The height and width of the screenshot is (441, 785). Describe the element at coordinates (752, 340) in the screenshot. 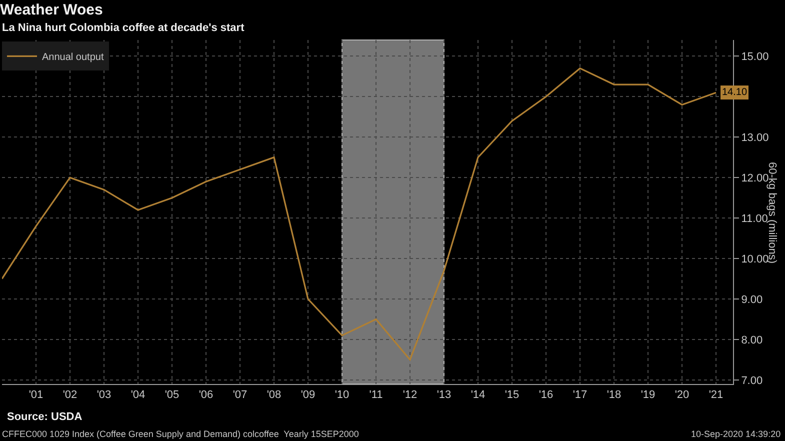

I see `y-tick-label: 8.00` at that location.